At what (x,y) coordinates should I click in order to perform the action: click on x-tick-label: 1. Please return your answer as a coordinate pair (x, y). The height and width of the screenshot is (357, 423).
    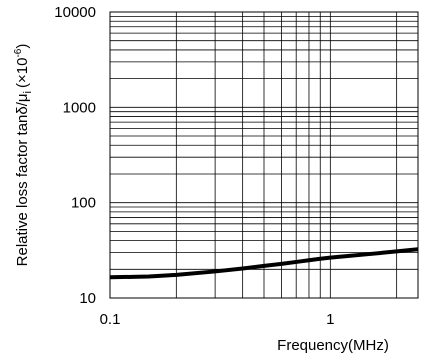
    Looking at the image, I should click on (330, 319).